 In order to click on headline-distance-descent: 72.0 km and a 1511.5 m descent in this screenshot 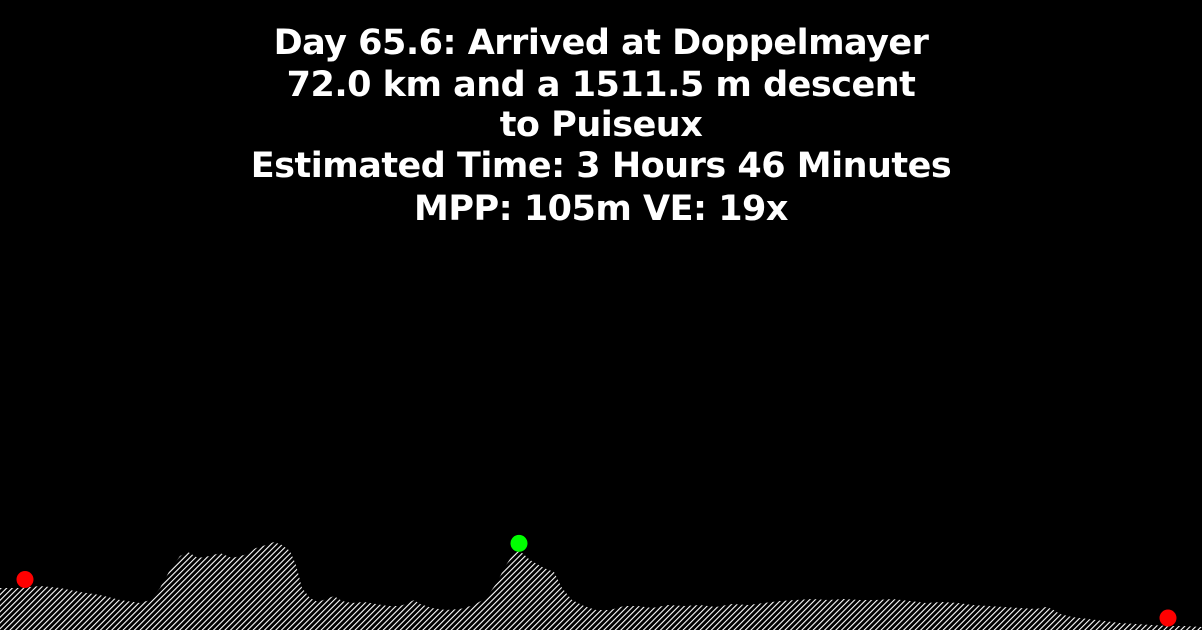, I will do `click(601, 85)`.